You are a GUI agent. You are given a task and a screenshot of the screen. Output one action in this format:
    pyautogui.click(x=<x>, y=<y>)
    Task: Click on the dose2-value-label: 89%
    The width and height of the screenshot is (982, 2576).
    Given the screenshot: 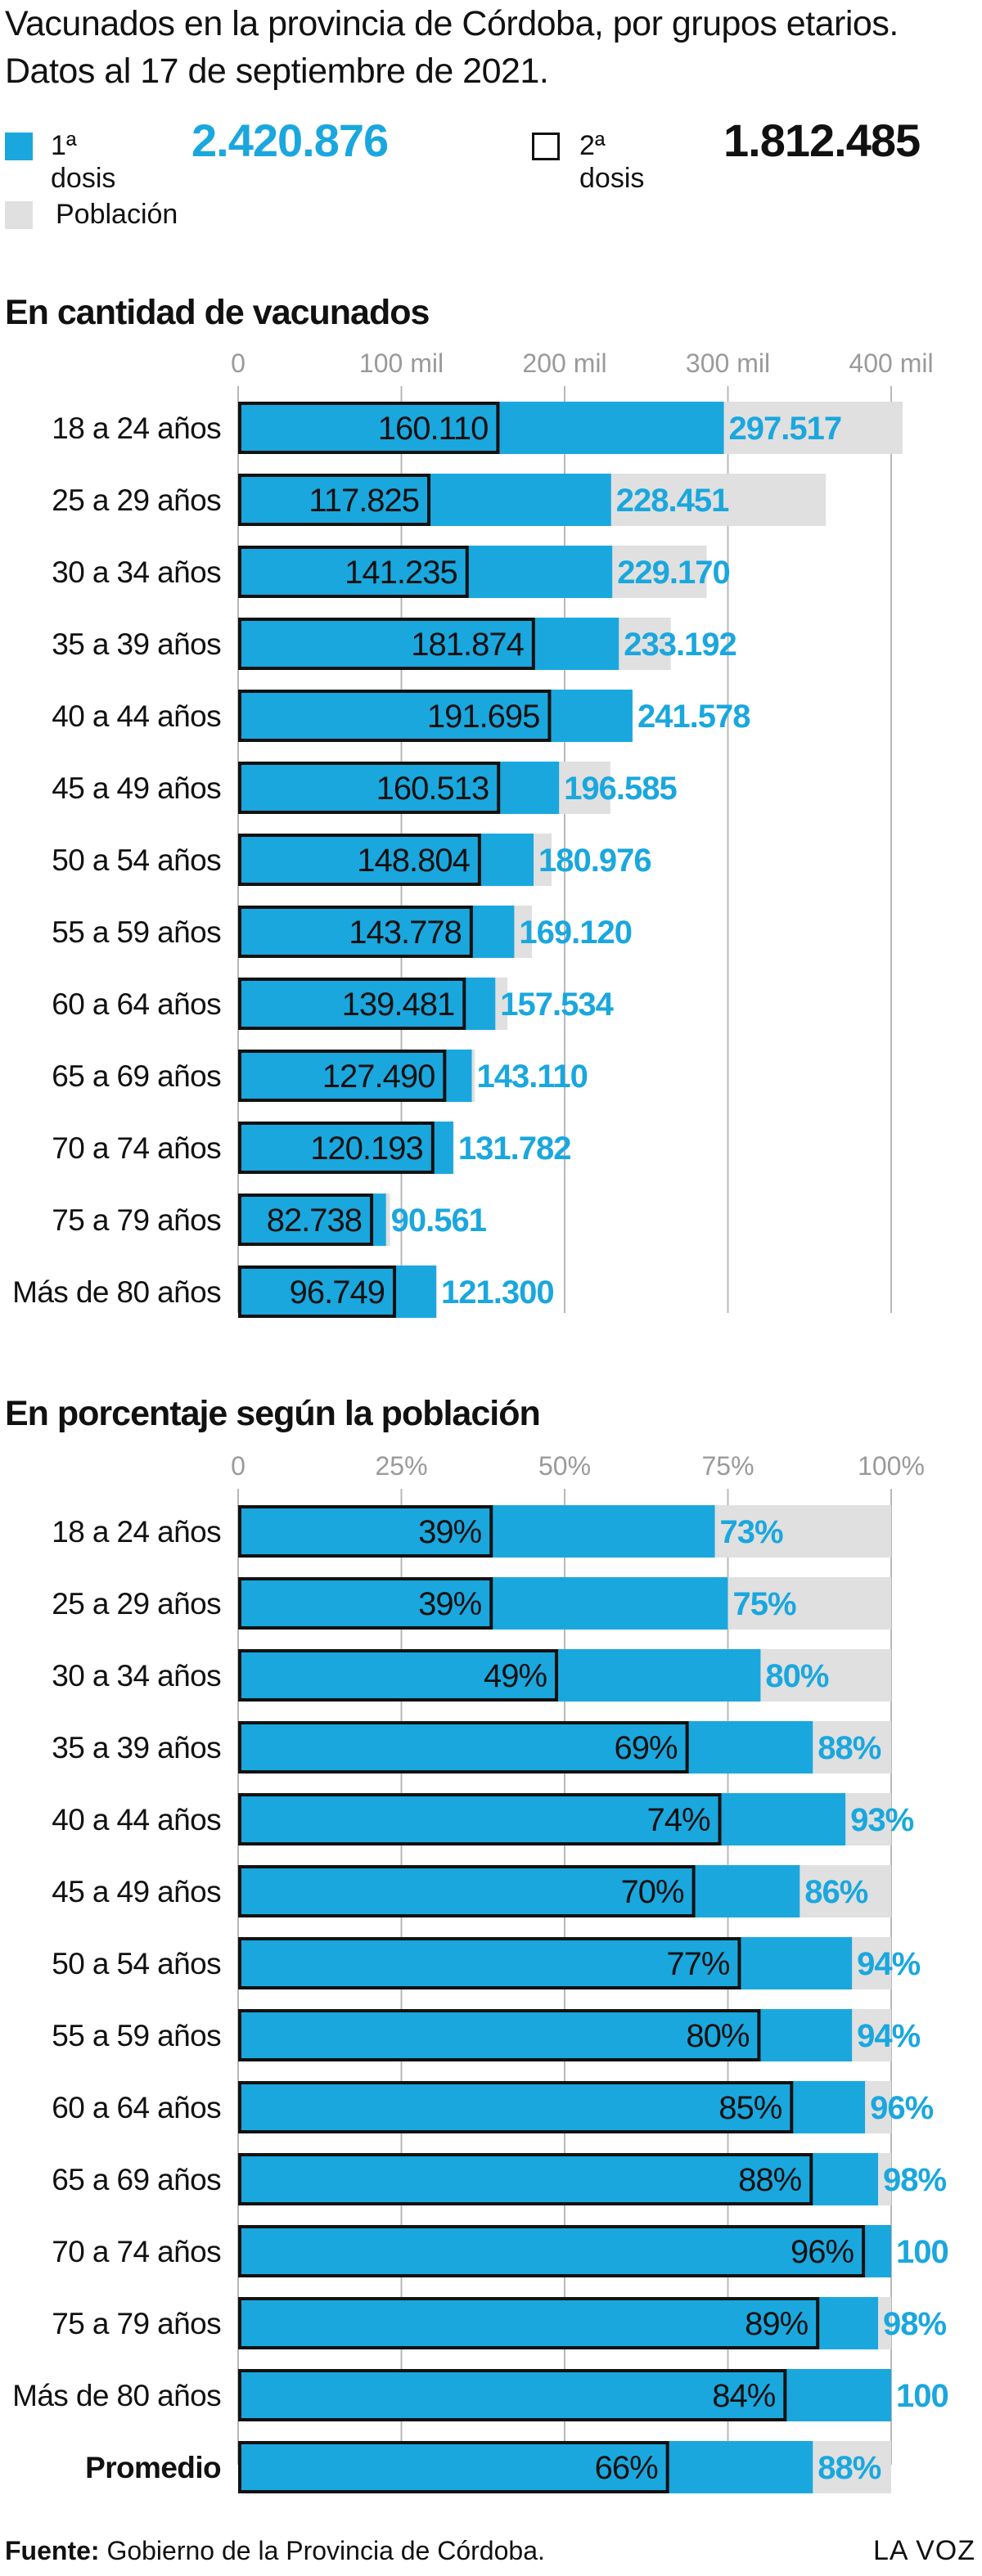 What is the action you would take?
    pyautogui.click(x=776, y=2324)
    